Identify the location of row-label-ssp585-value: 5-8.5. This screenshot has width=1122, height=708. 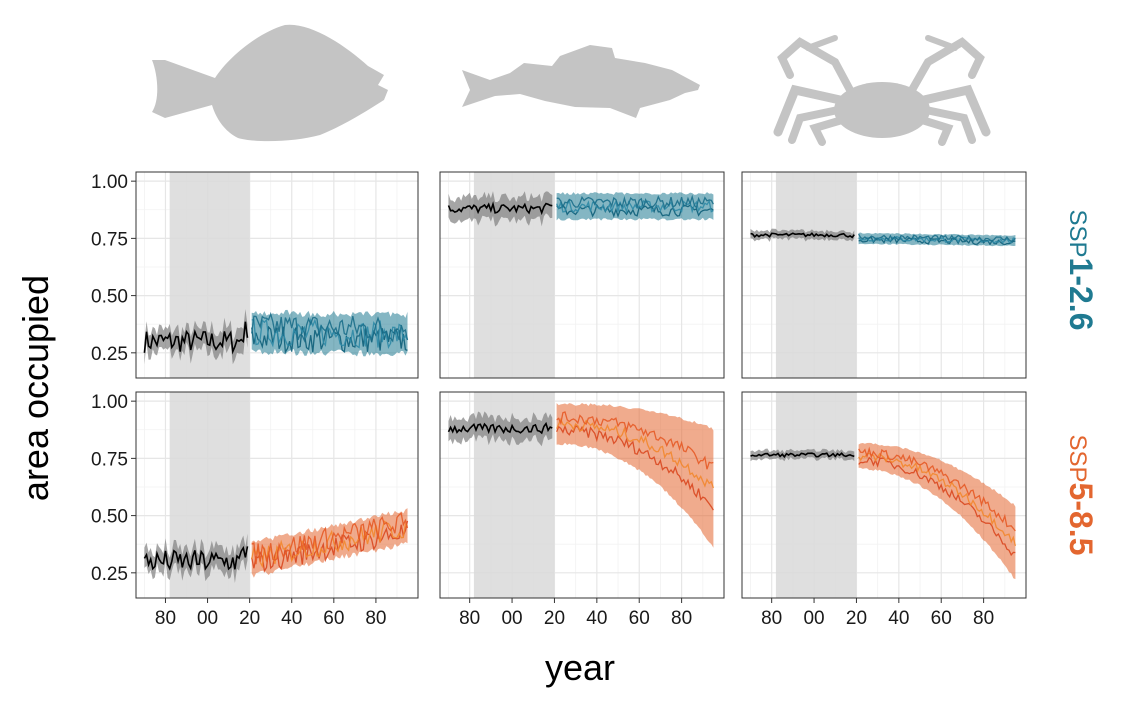
(1081, 519).